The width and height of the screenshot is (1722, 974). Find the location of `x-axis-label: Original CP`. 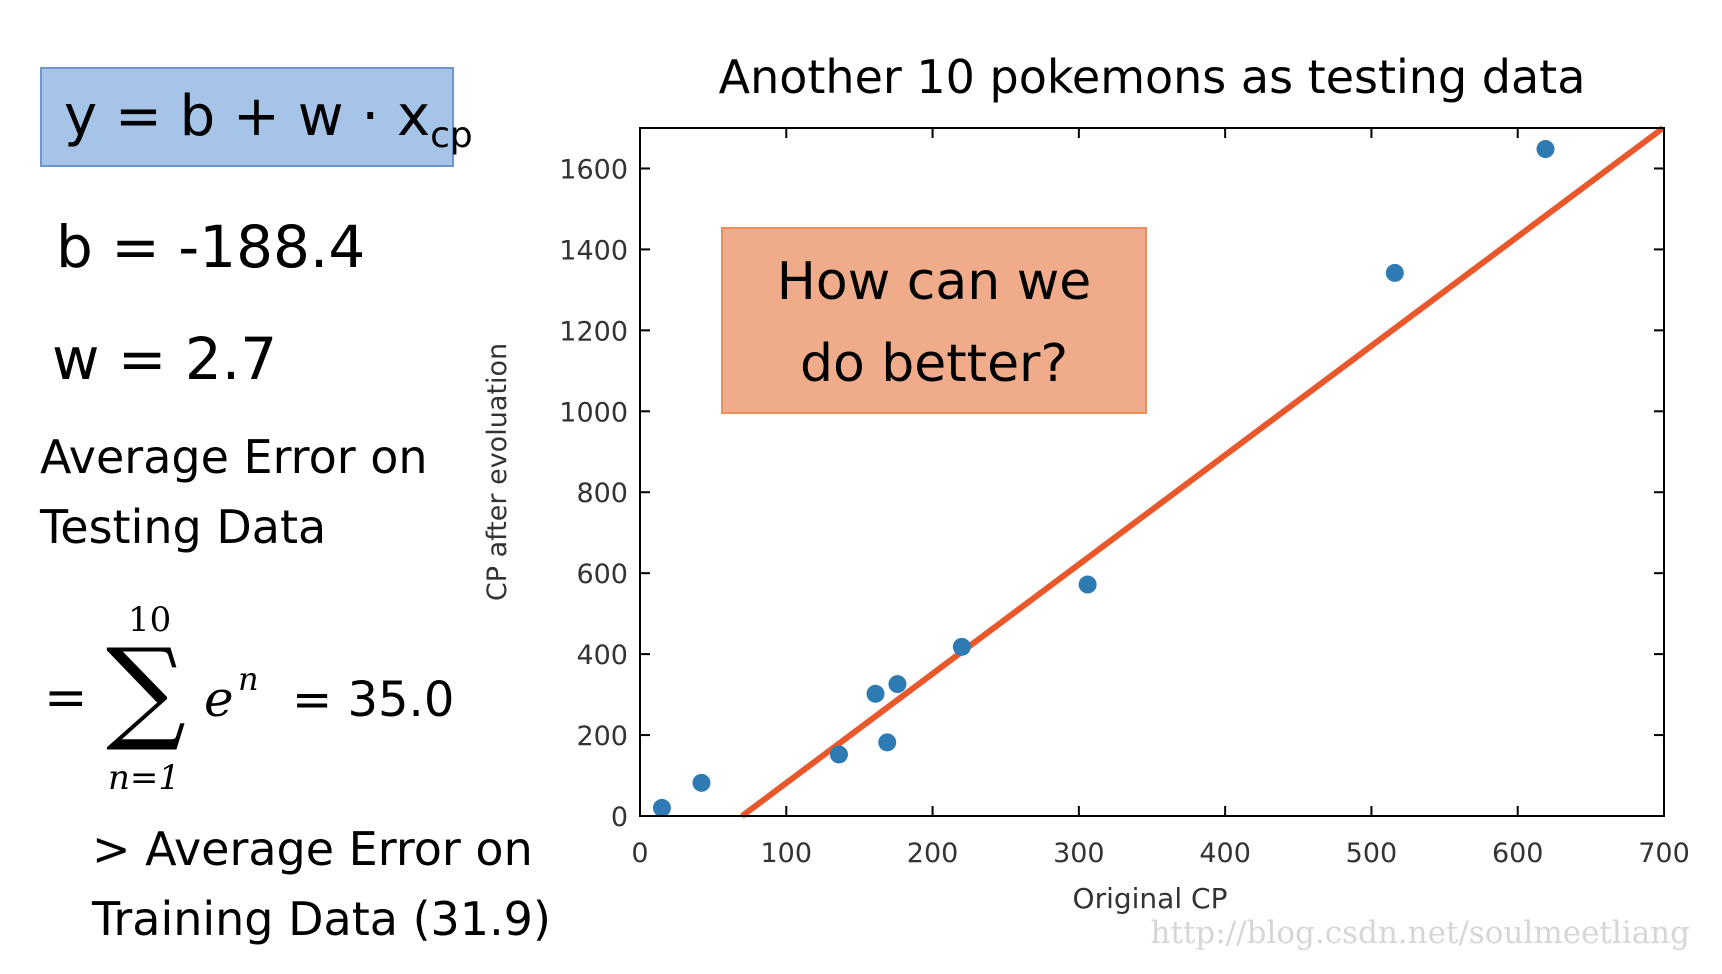

x-axis-label: Original CP is located at coordinates (1150, 898).